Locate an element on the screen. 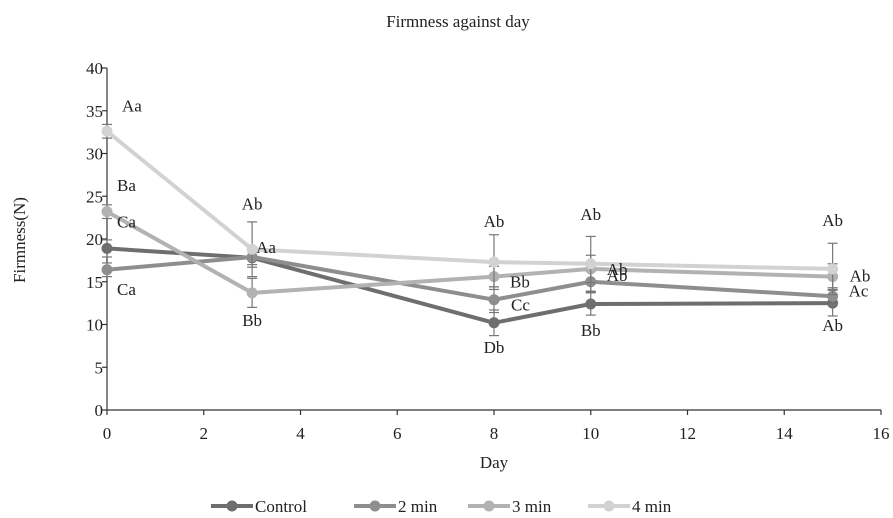  legend-item-4-min: 4 min is located at coordinates (630, 506).